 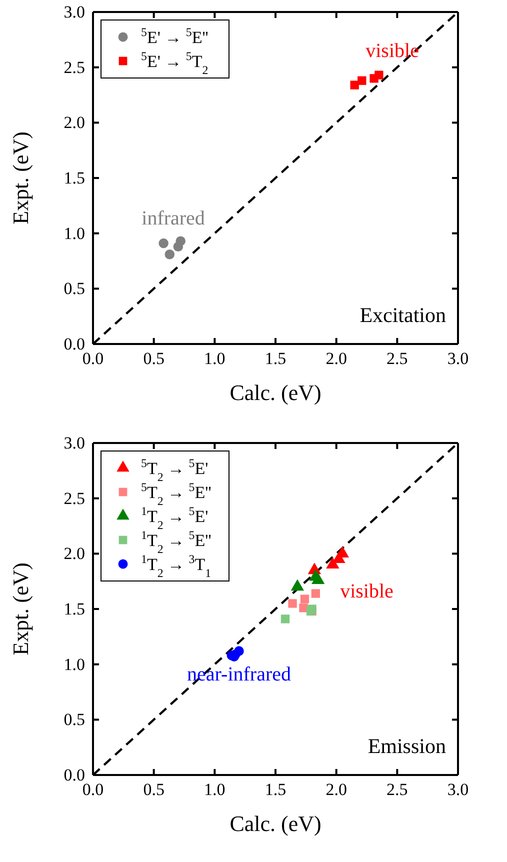 What do you see at coordinates (174, 63) in the screenshot?
I see `legend-label: $^{5}$E' → $^{5}$T$_{2}$` at bounding box center [174, 63].